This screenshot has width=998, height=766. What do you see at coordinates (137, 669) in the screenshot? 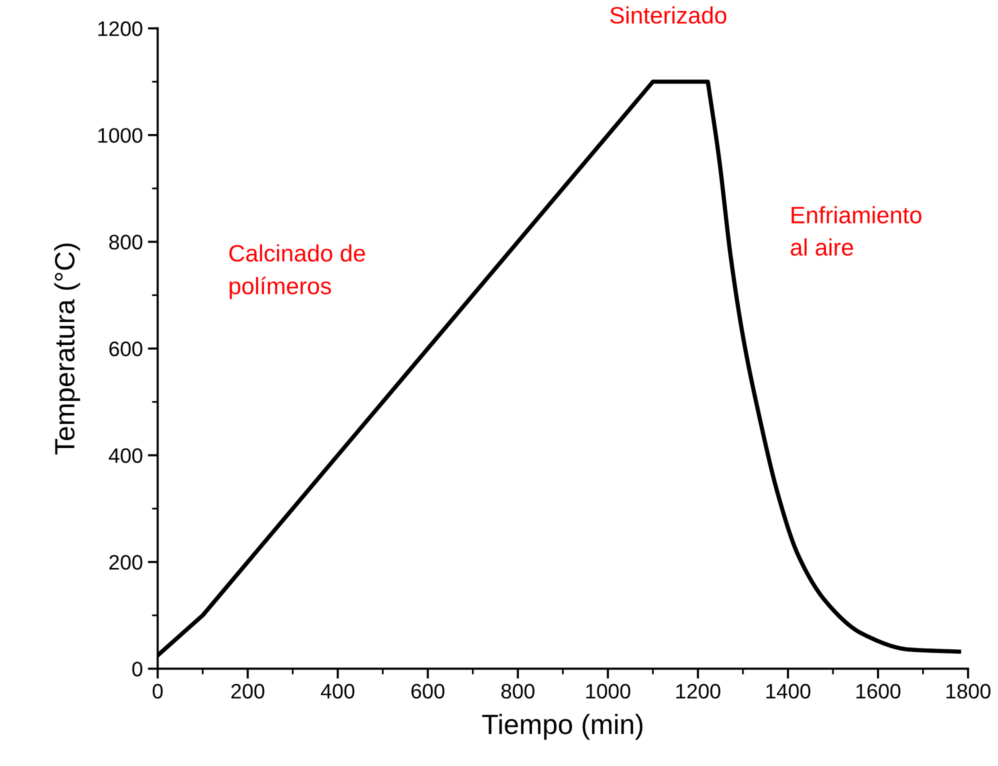
I see `y-tick-label: 0` at bounding box center [137, 669].